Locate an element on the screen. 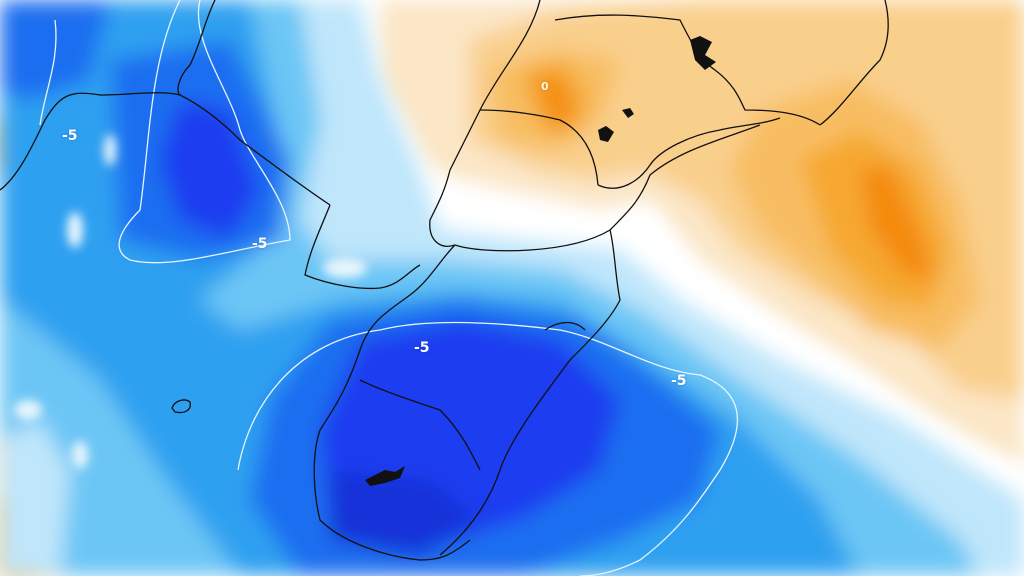  coastline is located at coordinates (607, 188).